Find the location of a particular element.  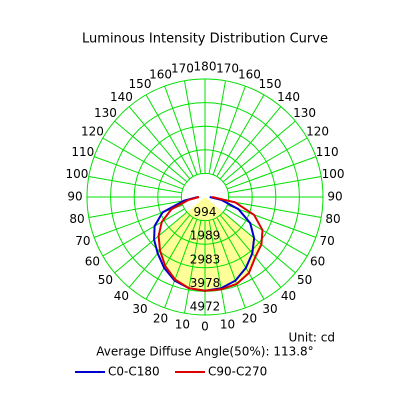

legend-label: C90-C270 is located at coordinates (237, 372).